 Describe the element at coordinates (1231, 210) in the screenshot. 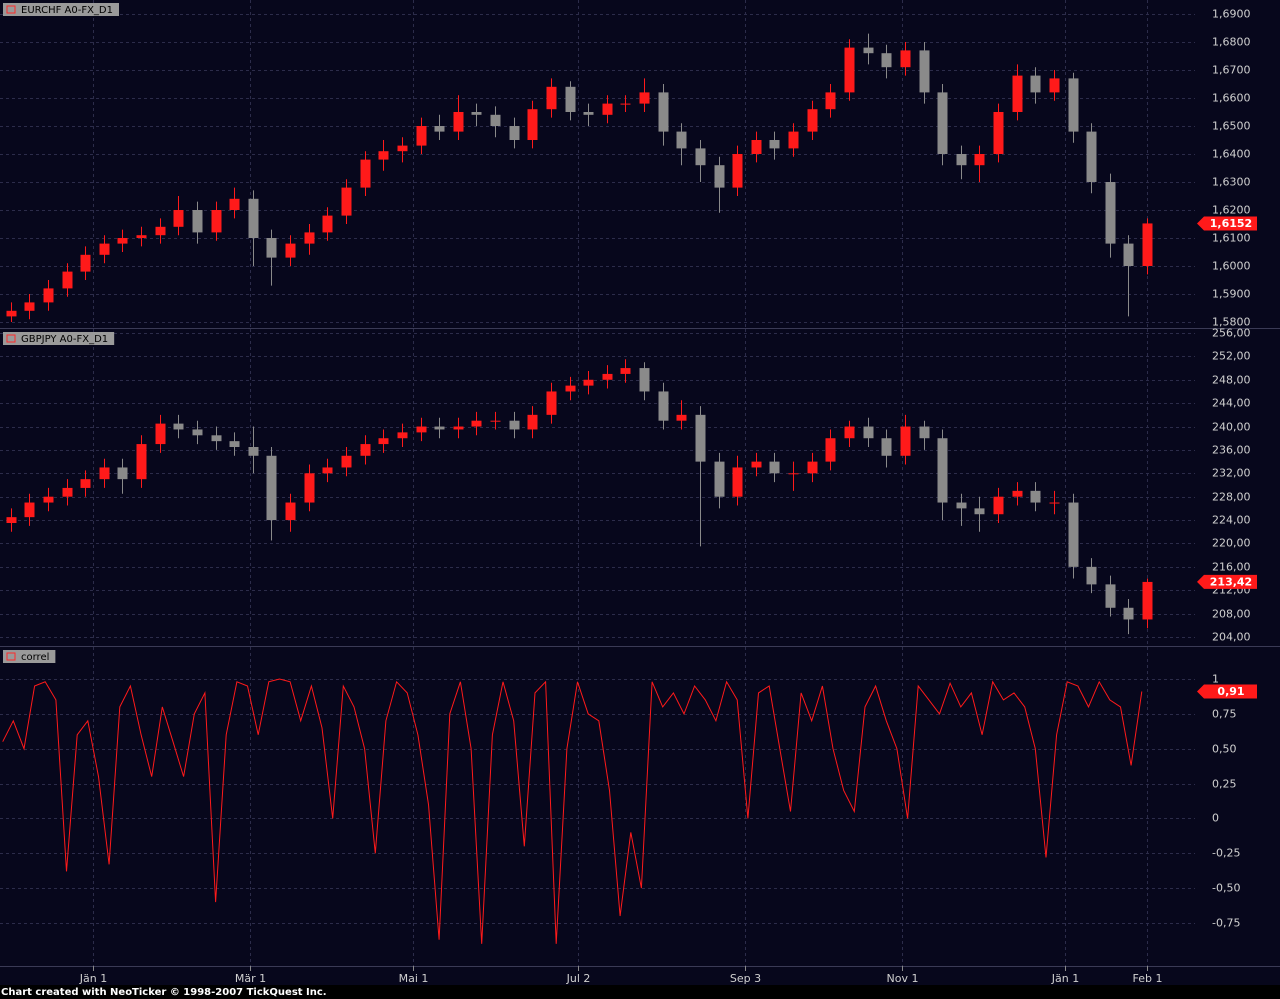

I see `y-tick-label: 1,6200` at that location.